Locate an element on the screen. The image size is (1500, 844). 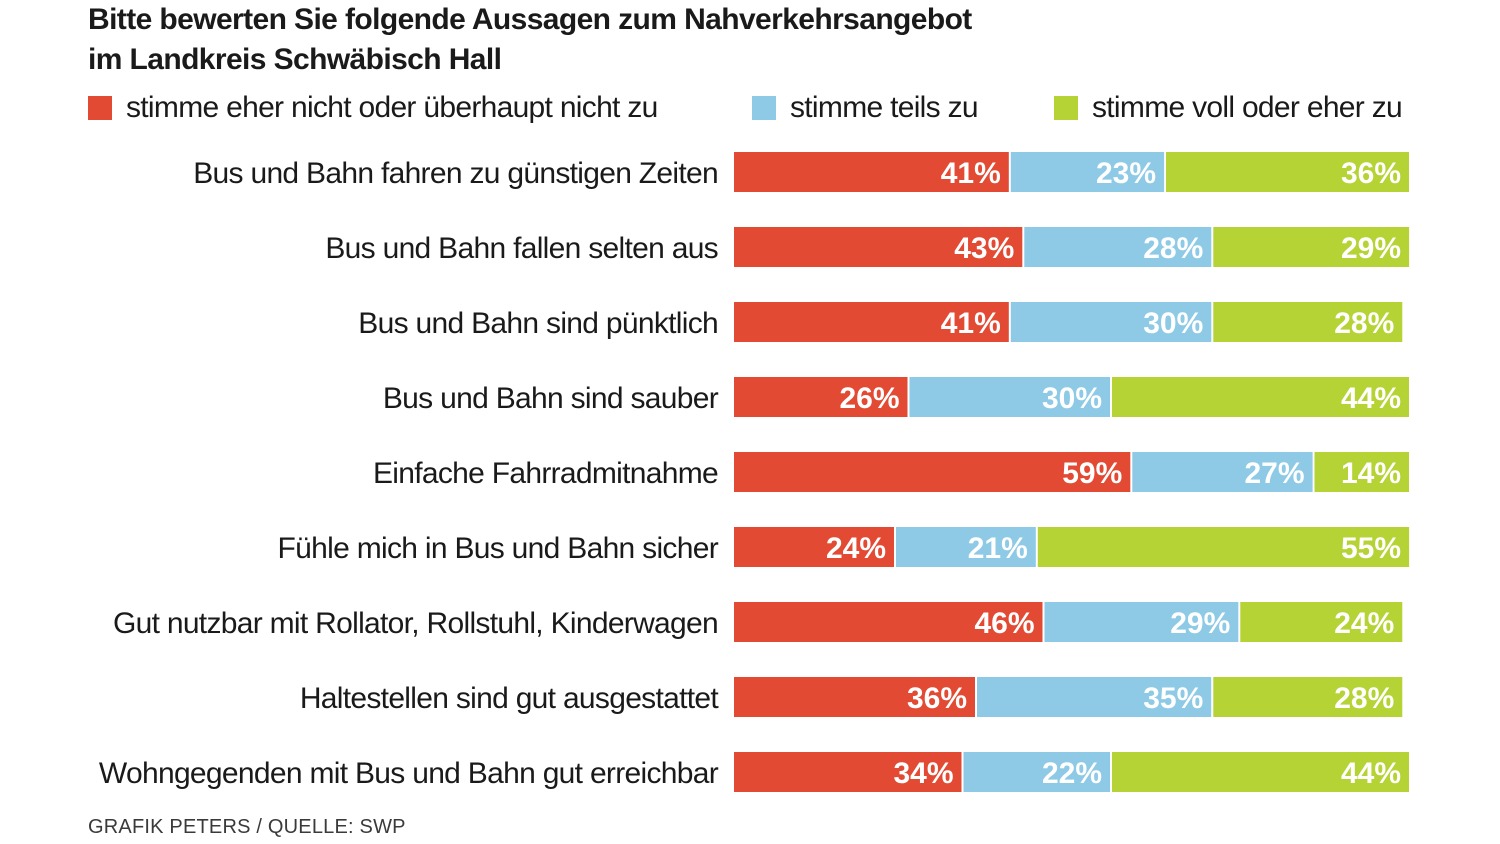
data-label-agree: 14% is located at coordinates (1371, 473).